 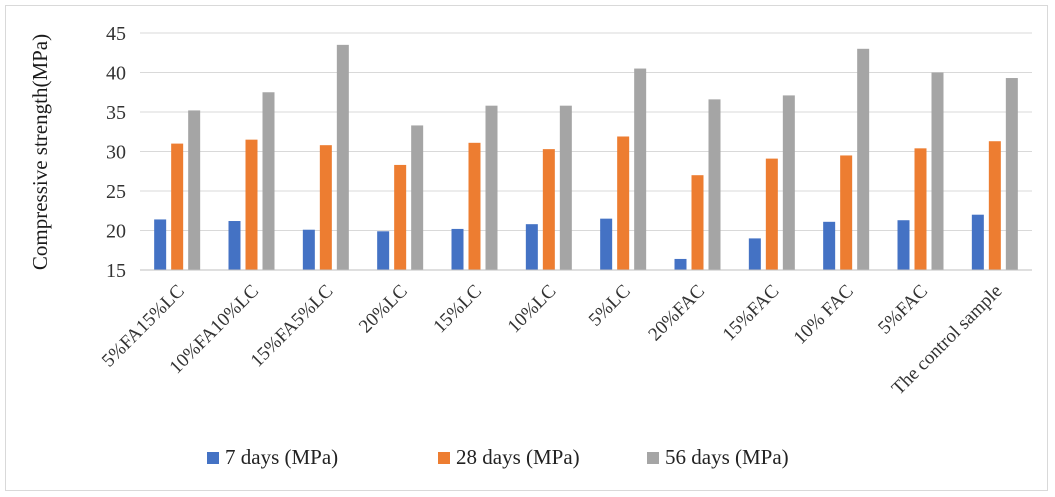 What do you see at coordinates (532, 309) in the screenshot?
I see `x-tick-label: 10%LC` at bounding box center [532, 309].